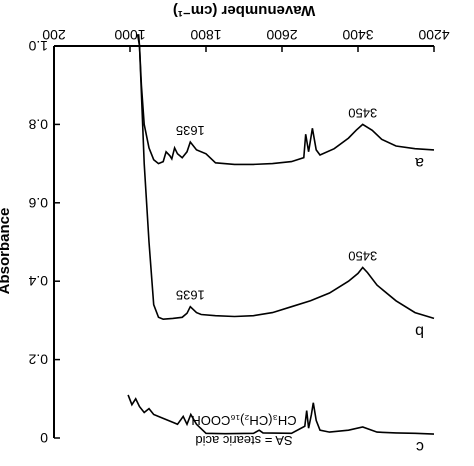 The width and height of the screenshot is (474, 466). I want to click on y-tick-label: 0.6, so click(38, 203).